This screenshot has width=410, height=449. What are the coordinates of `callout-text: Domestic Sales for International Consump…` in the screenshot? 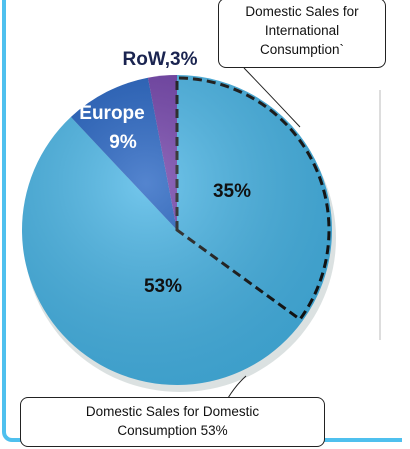 It's located at (302, 30).